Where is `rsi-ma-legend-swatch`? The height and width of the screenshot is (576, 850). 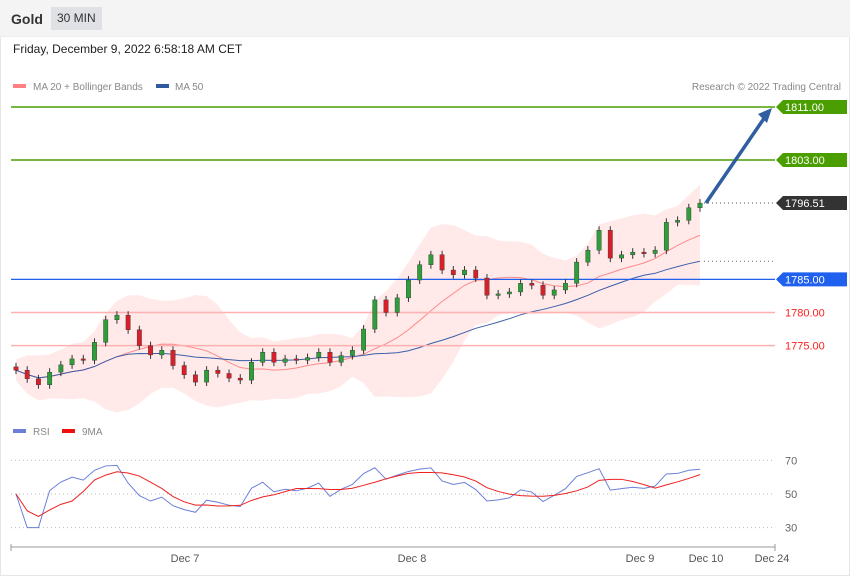 rsi-ma-legend-swatch is located at coordinates (68, 431).